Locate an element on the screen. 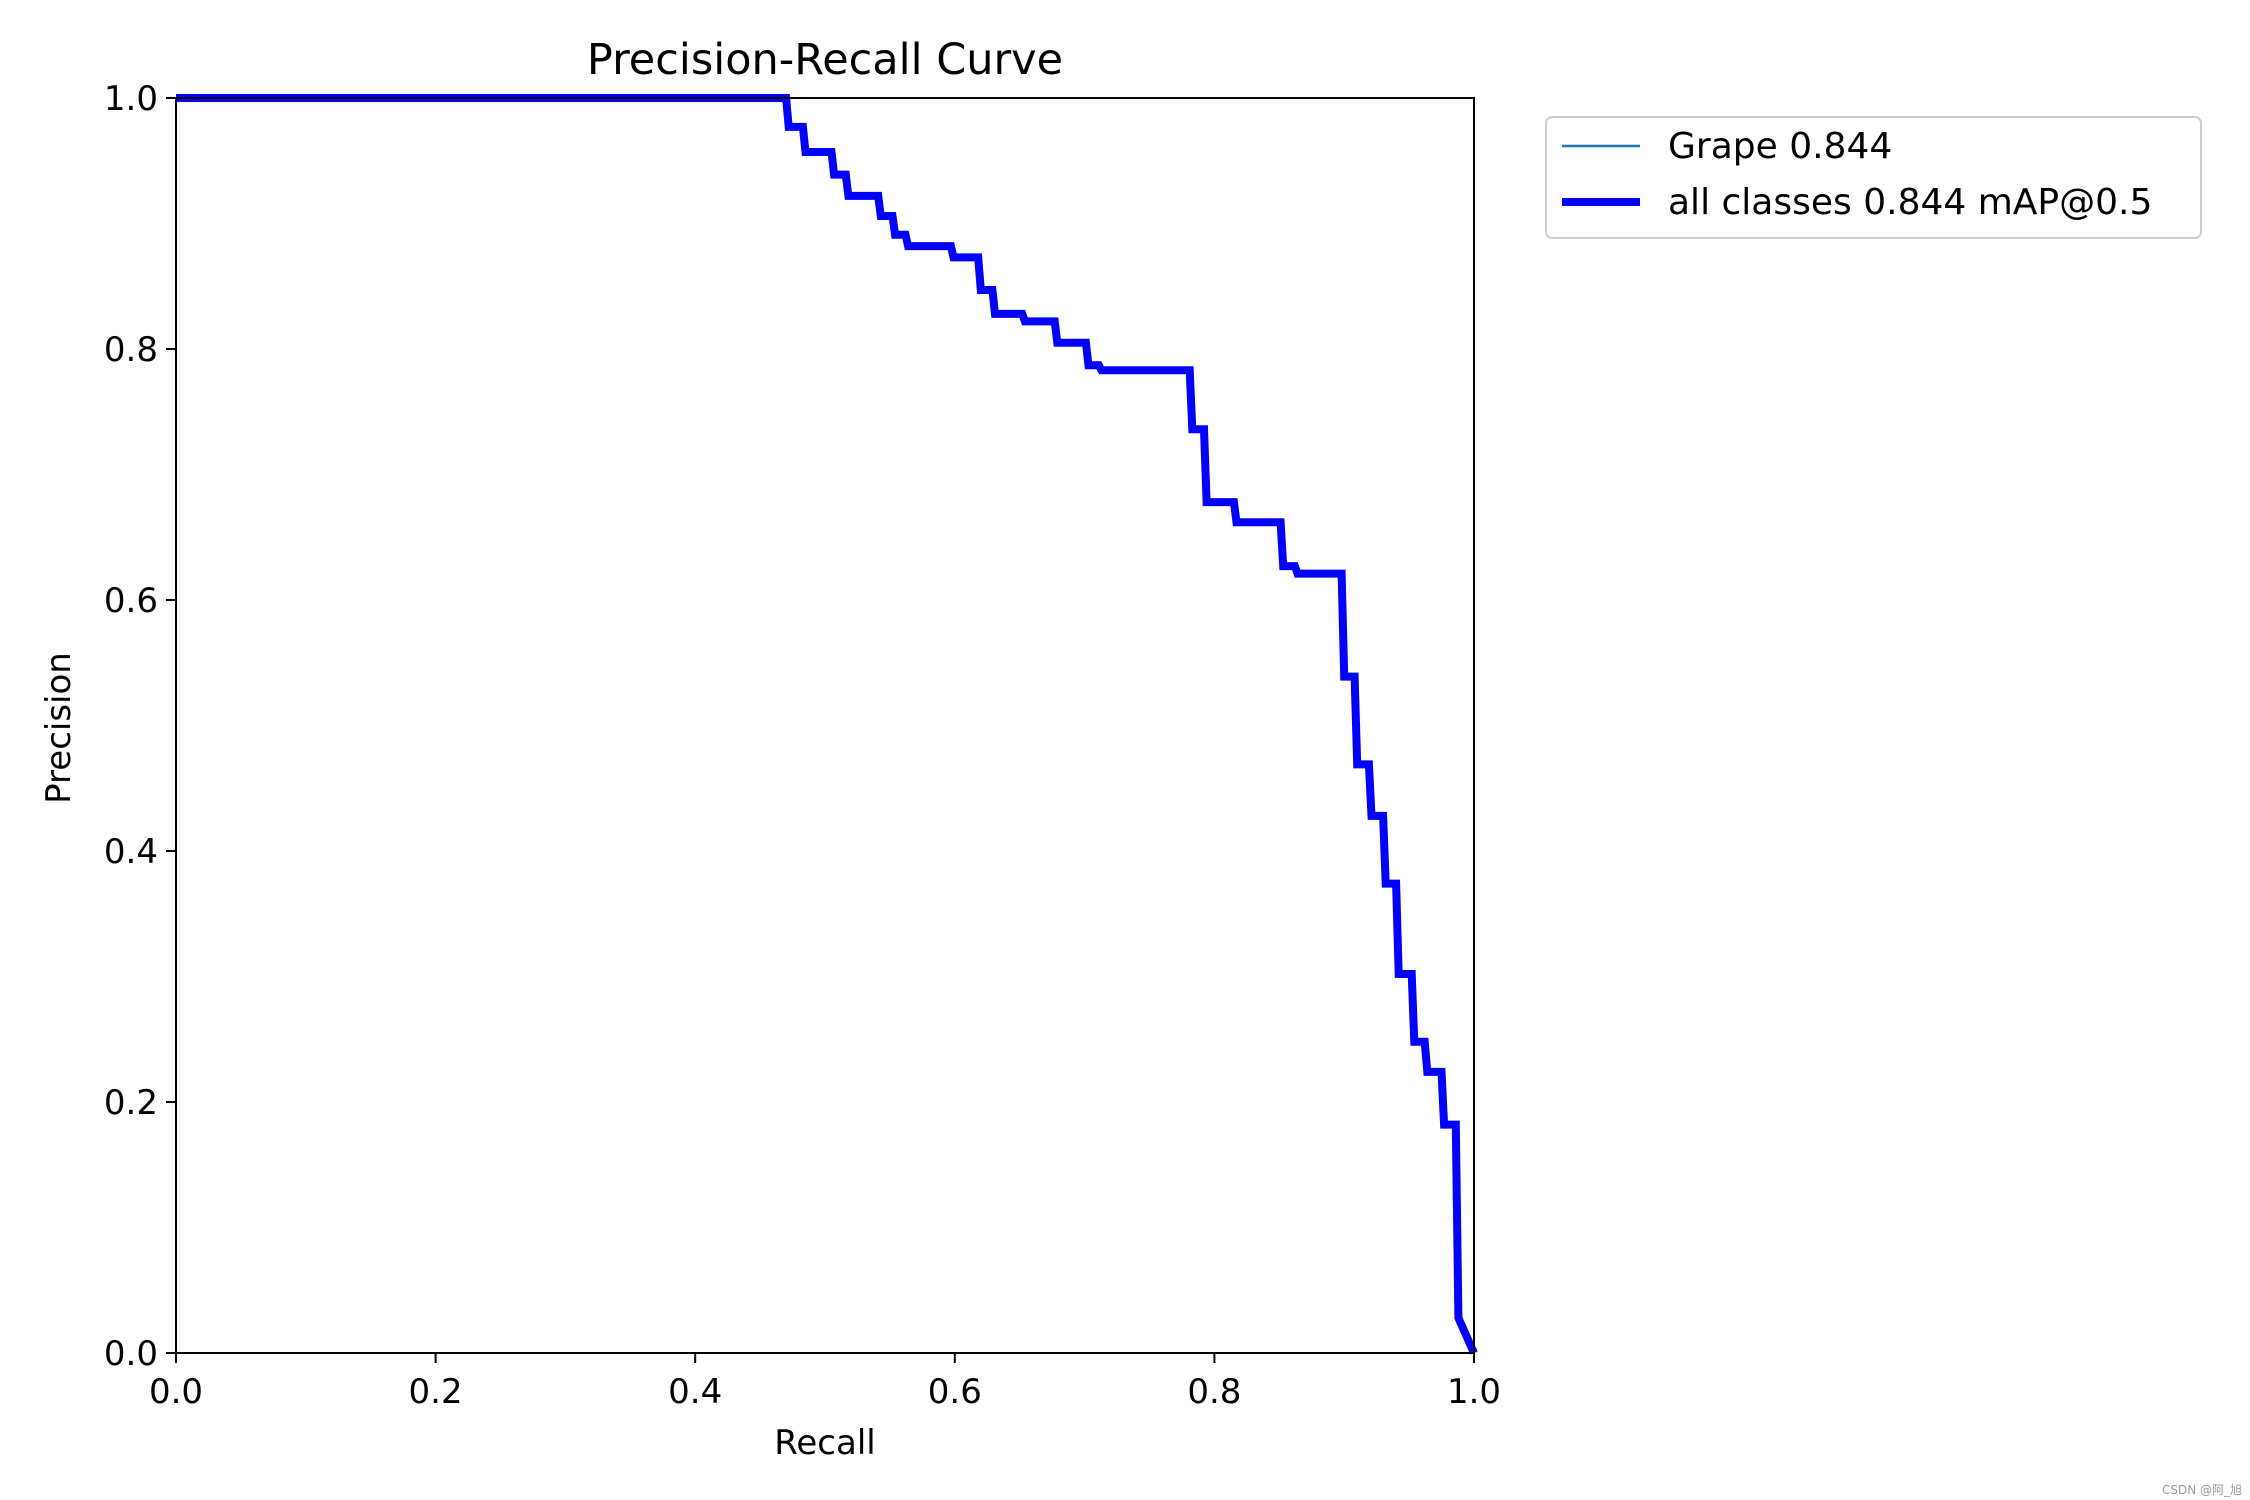 The width and height of the screenshot is (2250, 1500). legend-label-all-classes: all classes 0.844 mAP@0.5 is located at coordinates (1910, 202).